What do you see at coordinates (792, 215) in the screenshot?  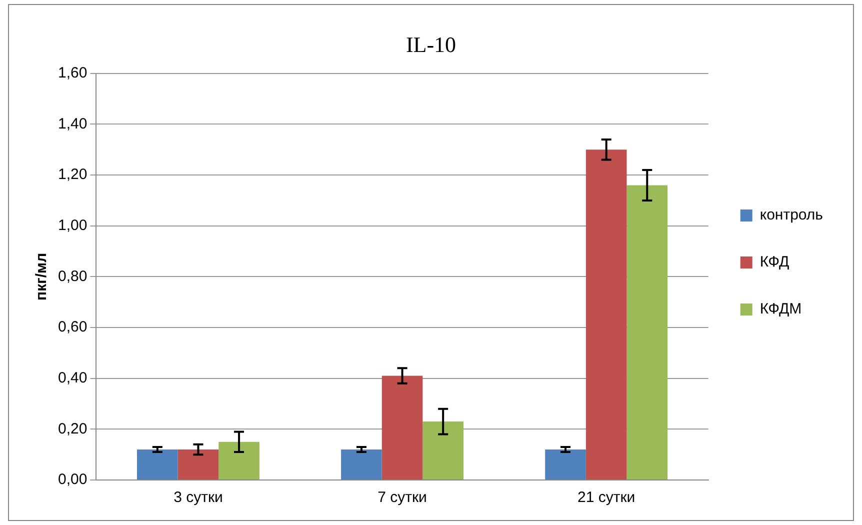 I see `legend-label: контроль` at bounding box center [792, 215].